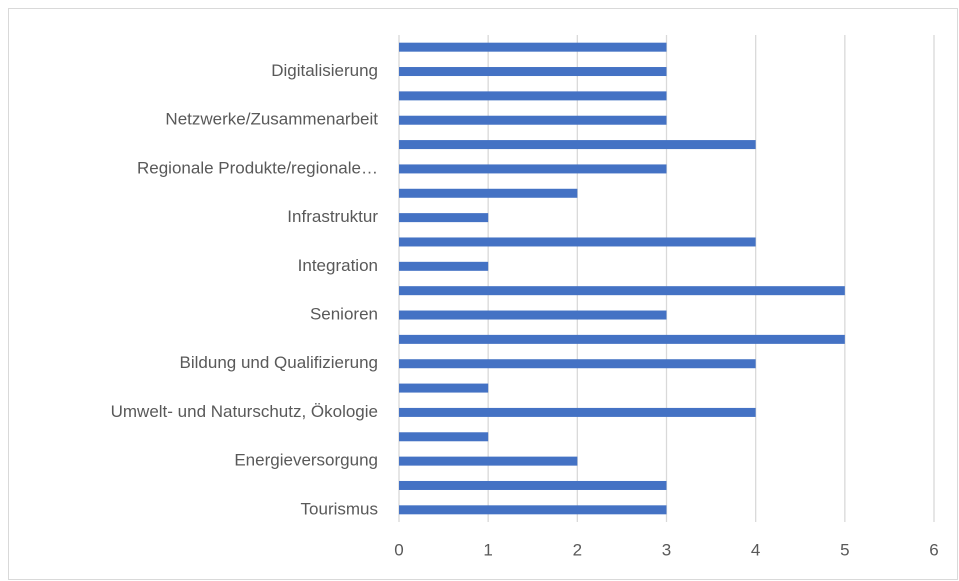 The width and height of the screenshot is (959, 581). Describe the element at coordinates (279, 362) in the screenshot. I see `y-tick-label: Bildung und Qualifizierung` at that location.